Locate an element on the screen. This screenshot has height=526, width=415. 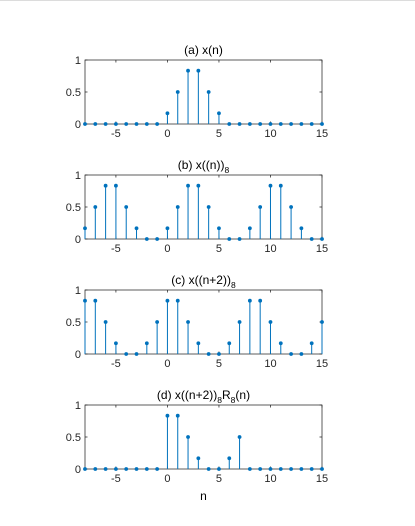
title-text: (c) x((n+2)) is located at coordinates (201, 280).